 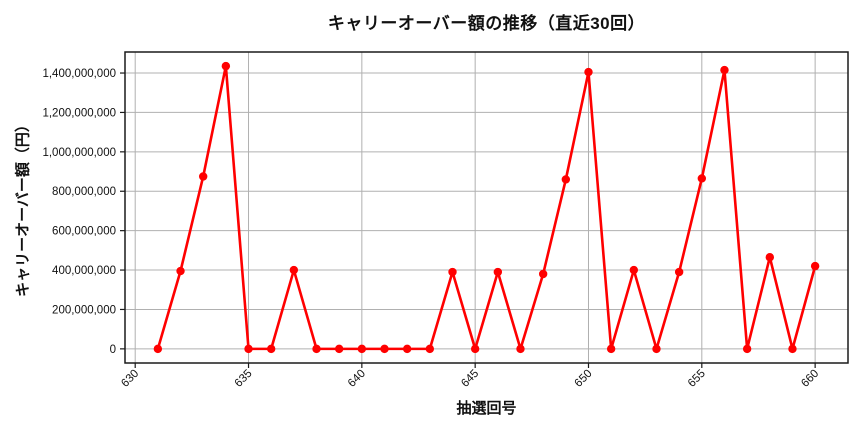 What do you see at coordinates (84, 271) in the screenshot?
I see `y-tick-label: 400,000,000` at bounding box center [84, 271].